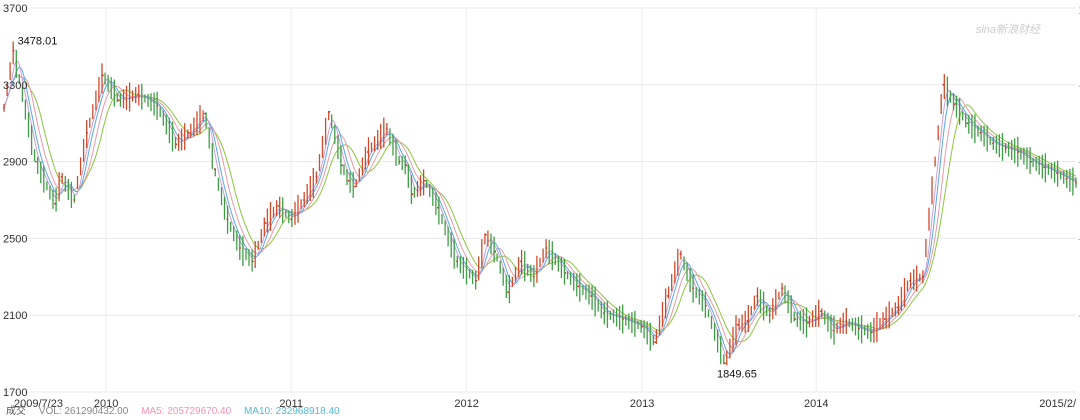 The height and width of the screenshot is (420, 1080). I want to click on right-tick-label: -12, so click(1079, 86).